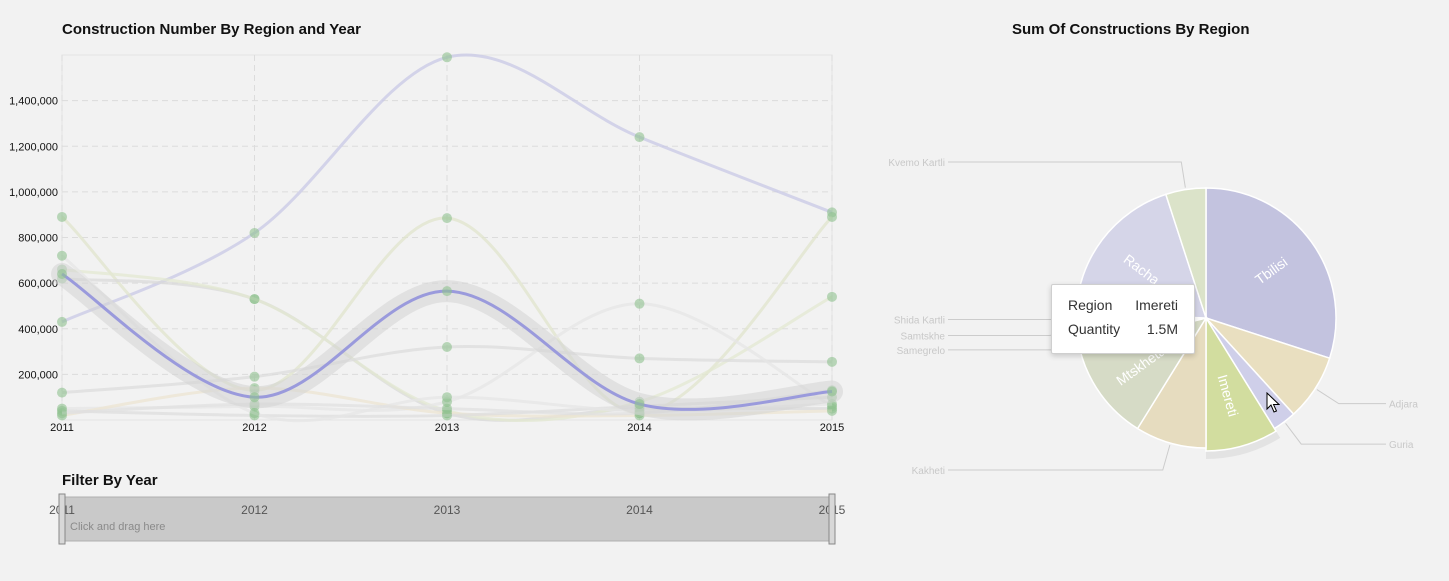 This screenshot has width=1449, height=581. What do you see at coordinates (1162, 329) in the screenshot?
I see `tooltip-quantity-value: 1.5M` at bounding box center [1162, 329].